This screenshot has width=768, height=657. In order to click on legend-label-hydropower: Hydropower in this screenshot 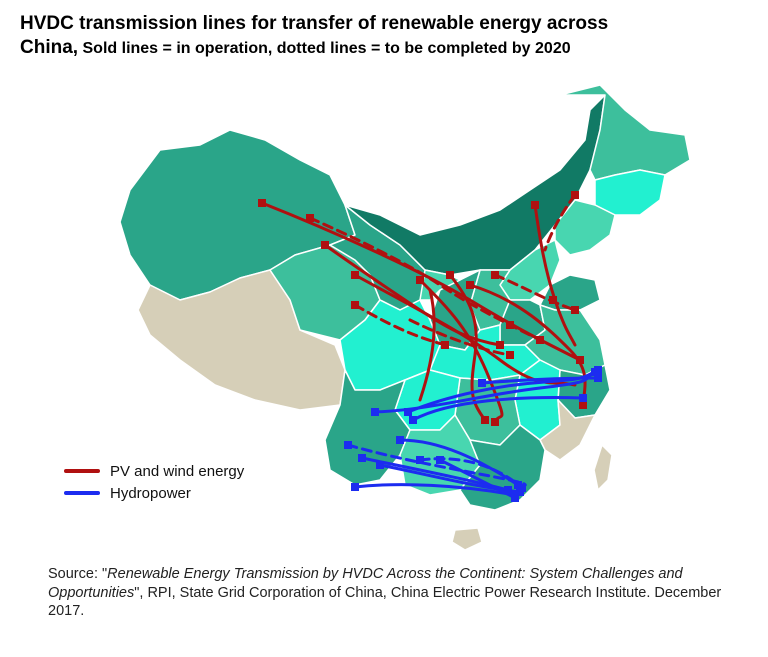, I will do `click(150, 493)`.